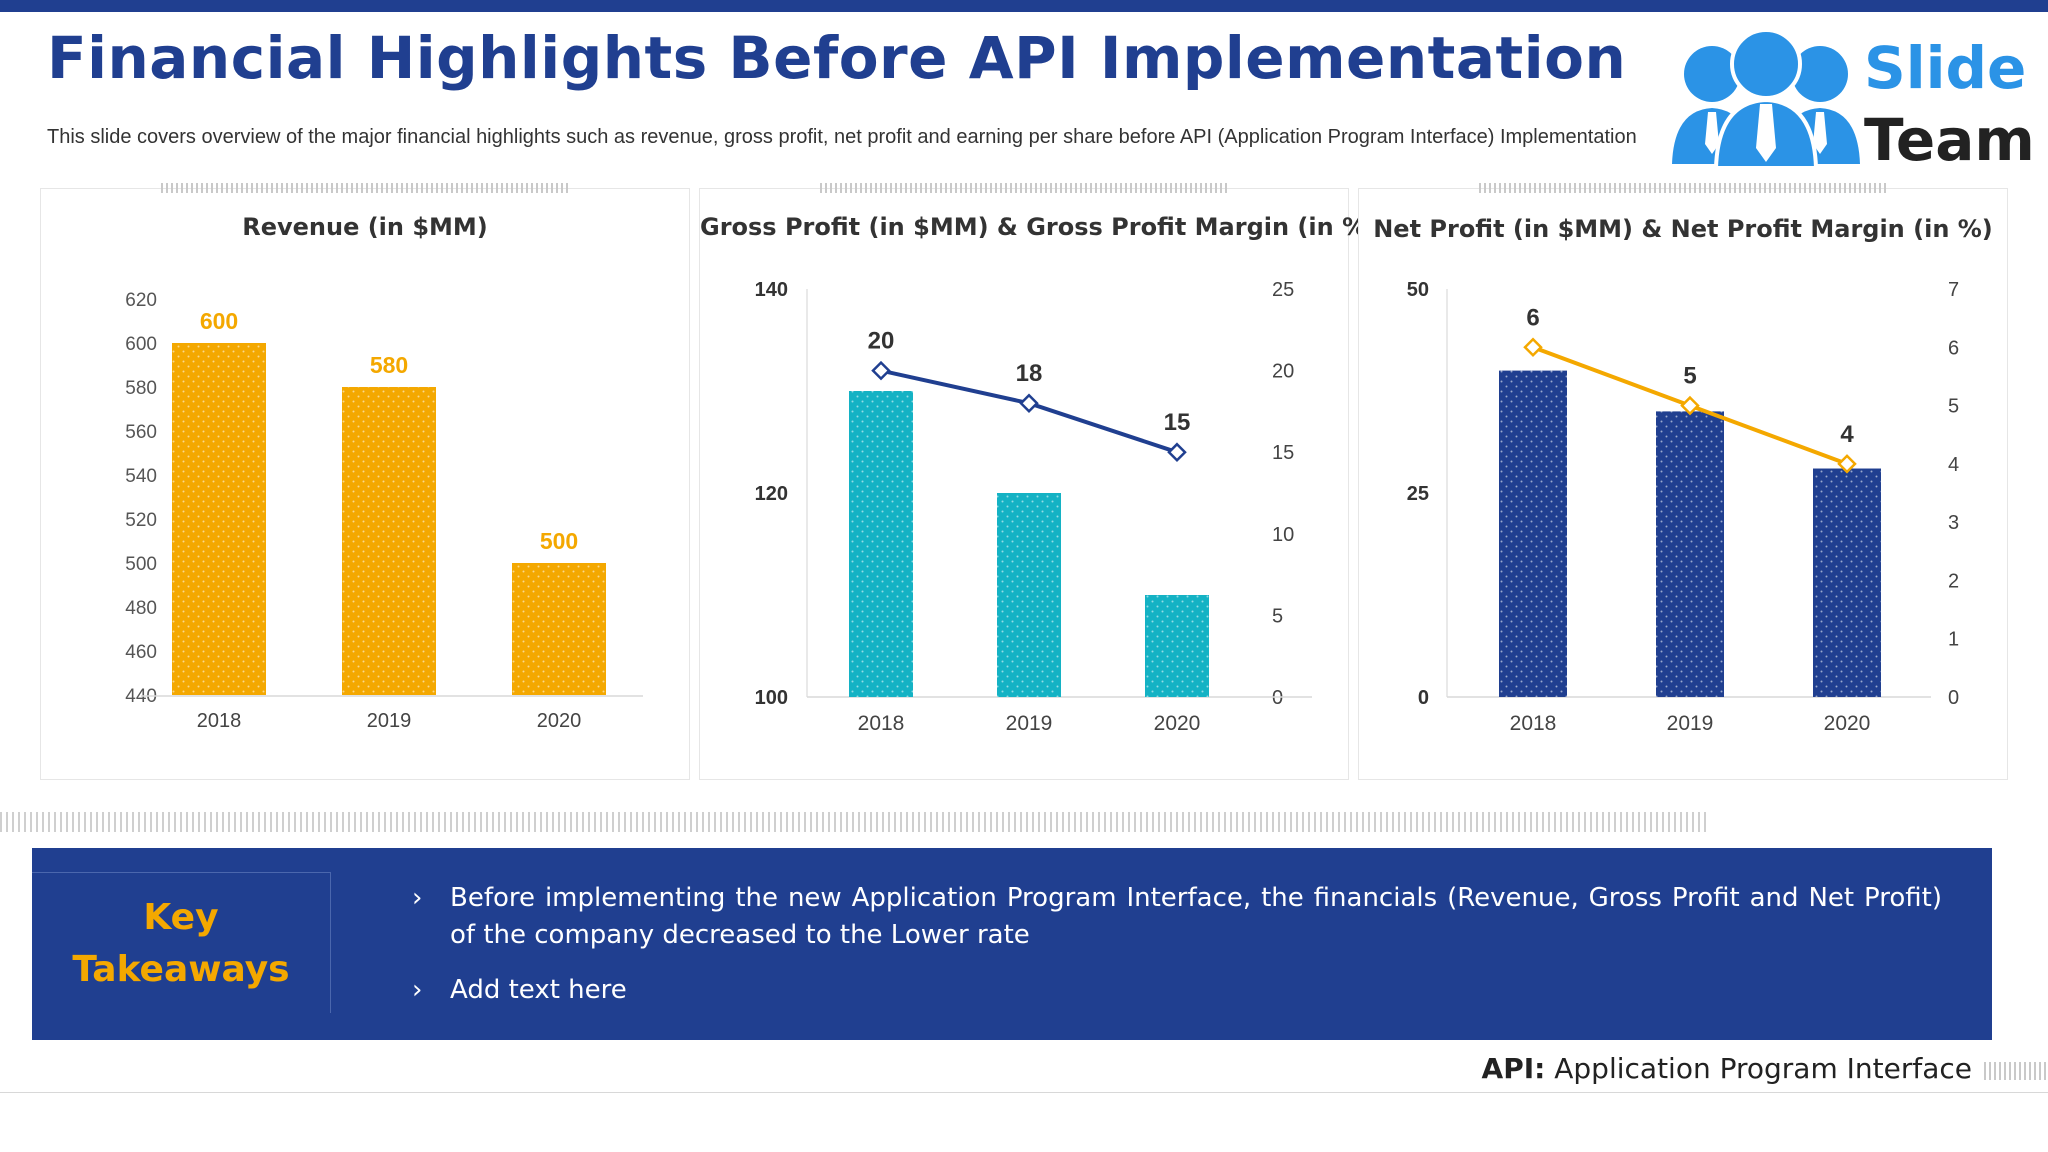 The width and height of the screenshot is (2048, 1152). I want to click on net-profit-chart: 0 25 50 0 1 2 3 4 5 6 7 2018 2019 2020 6 5 4, so click(1683, 507).